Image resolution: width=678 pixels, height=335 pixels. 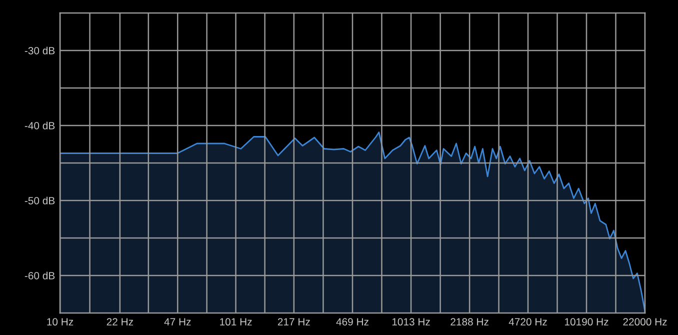 What do you see at coordinates (120, 322) in the screenshot?
I see `x-tick-label: 22 Hz` at bounding box center [120, 322].